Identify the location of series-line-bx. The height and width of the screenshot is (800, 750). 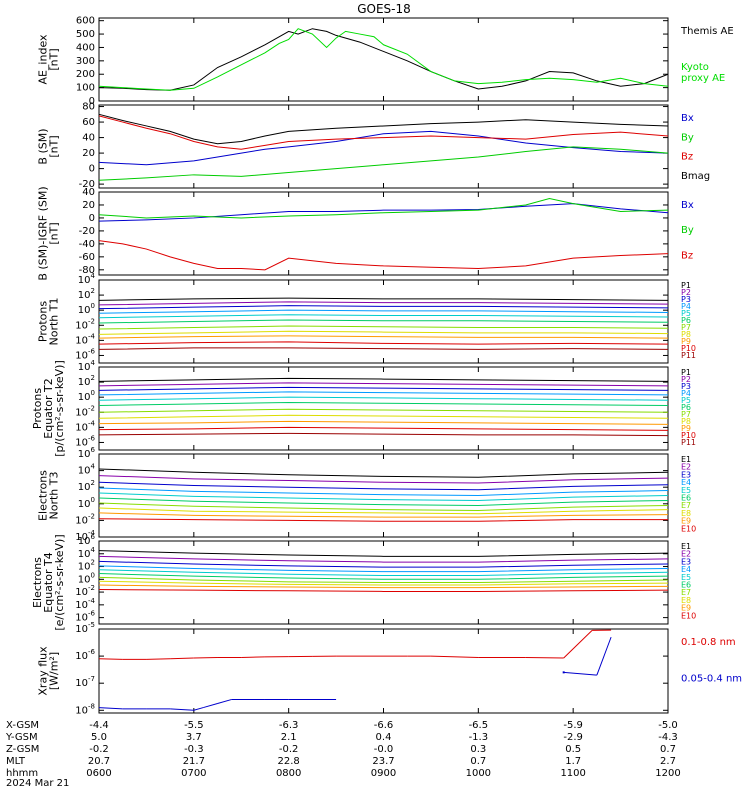
(383, 148).